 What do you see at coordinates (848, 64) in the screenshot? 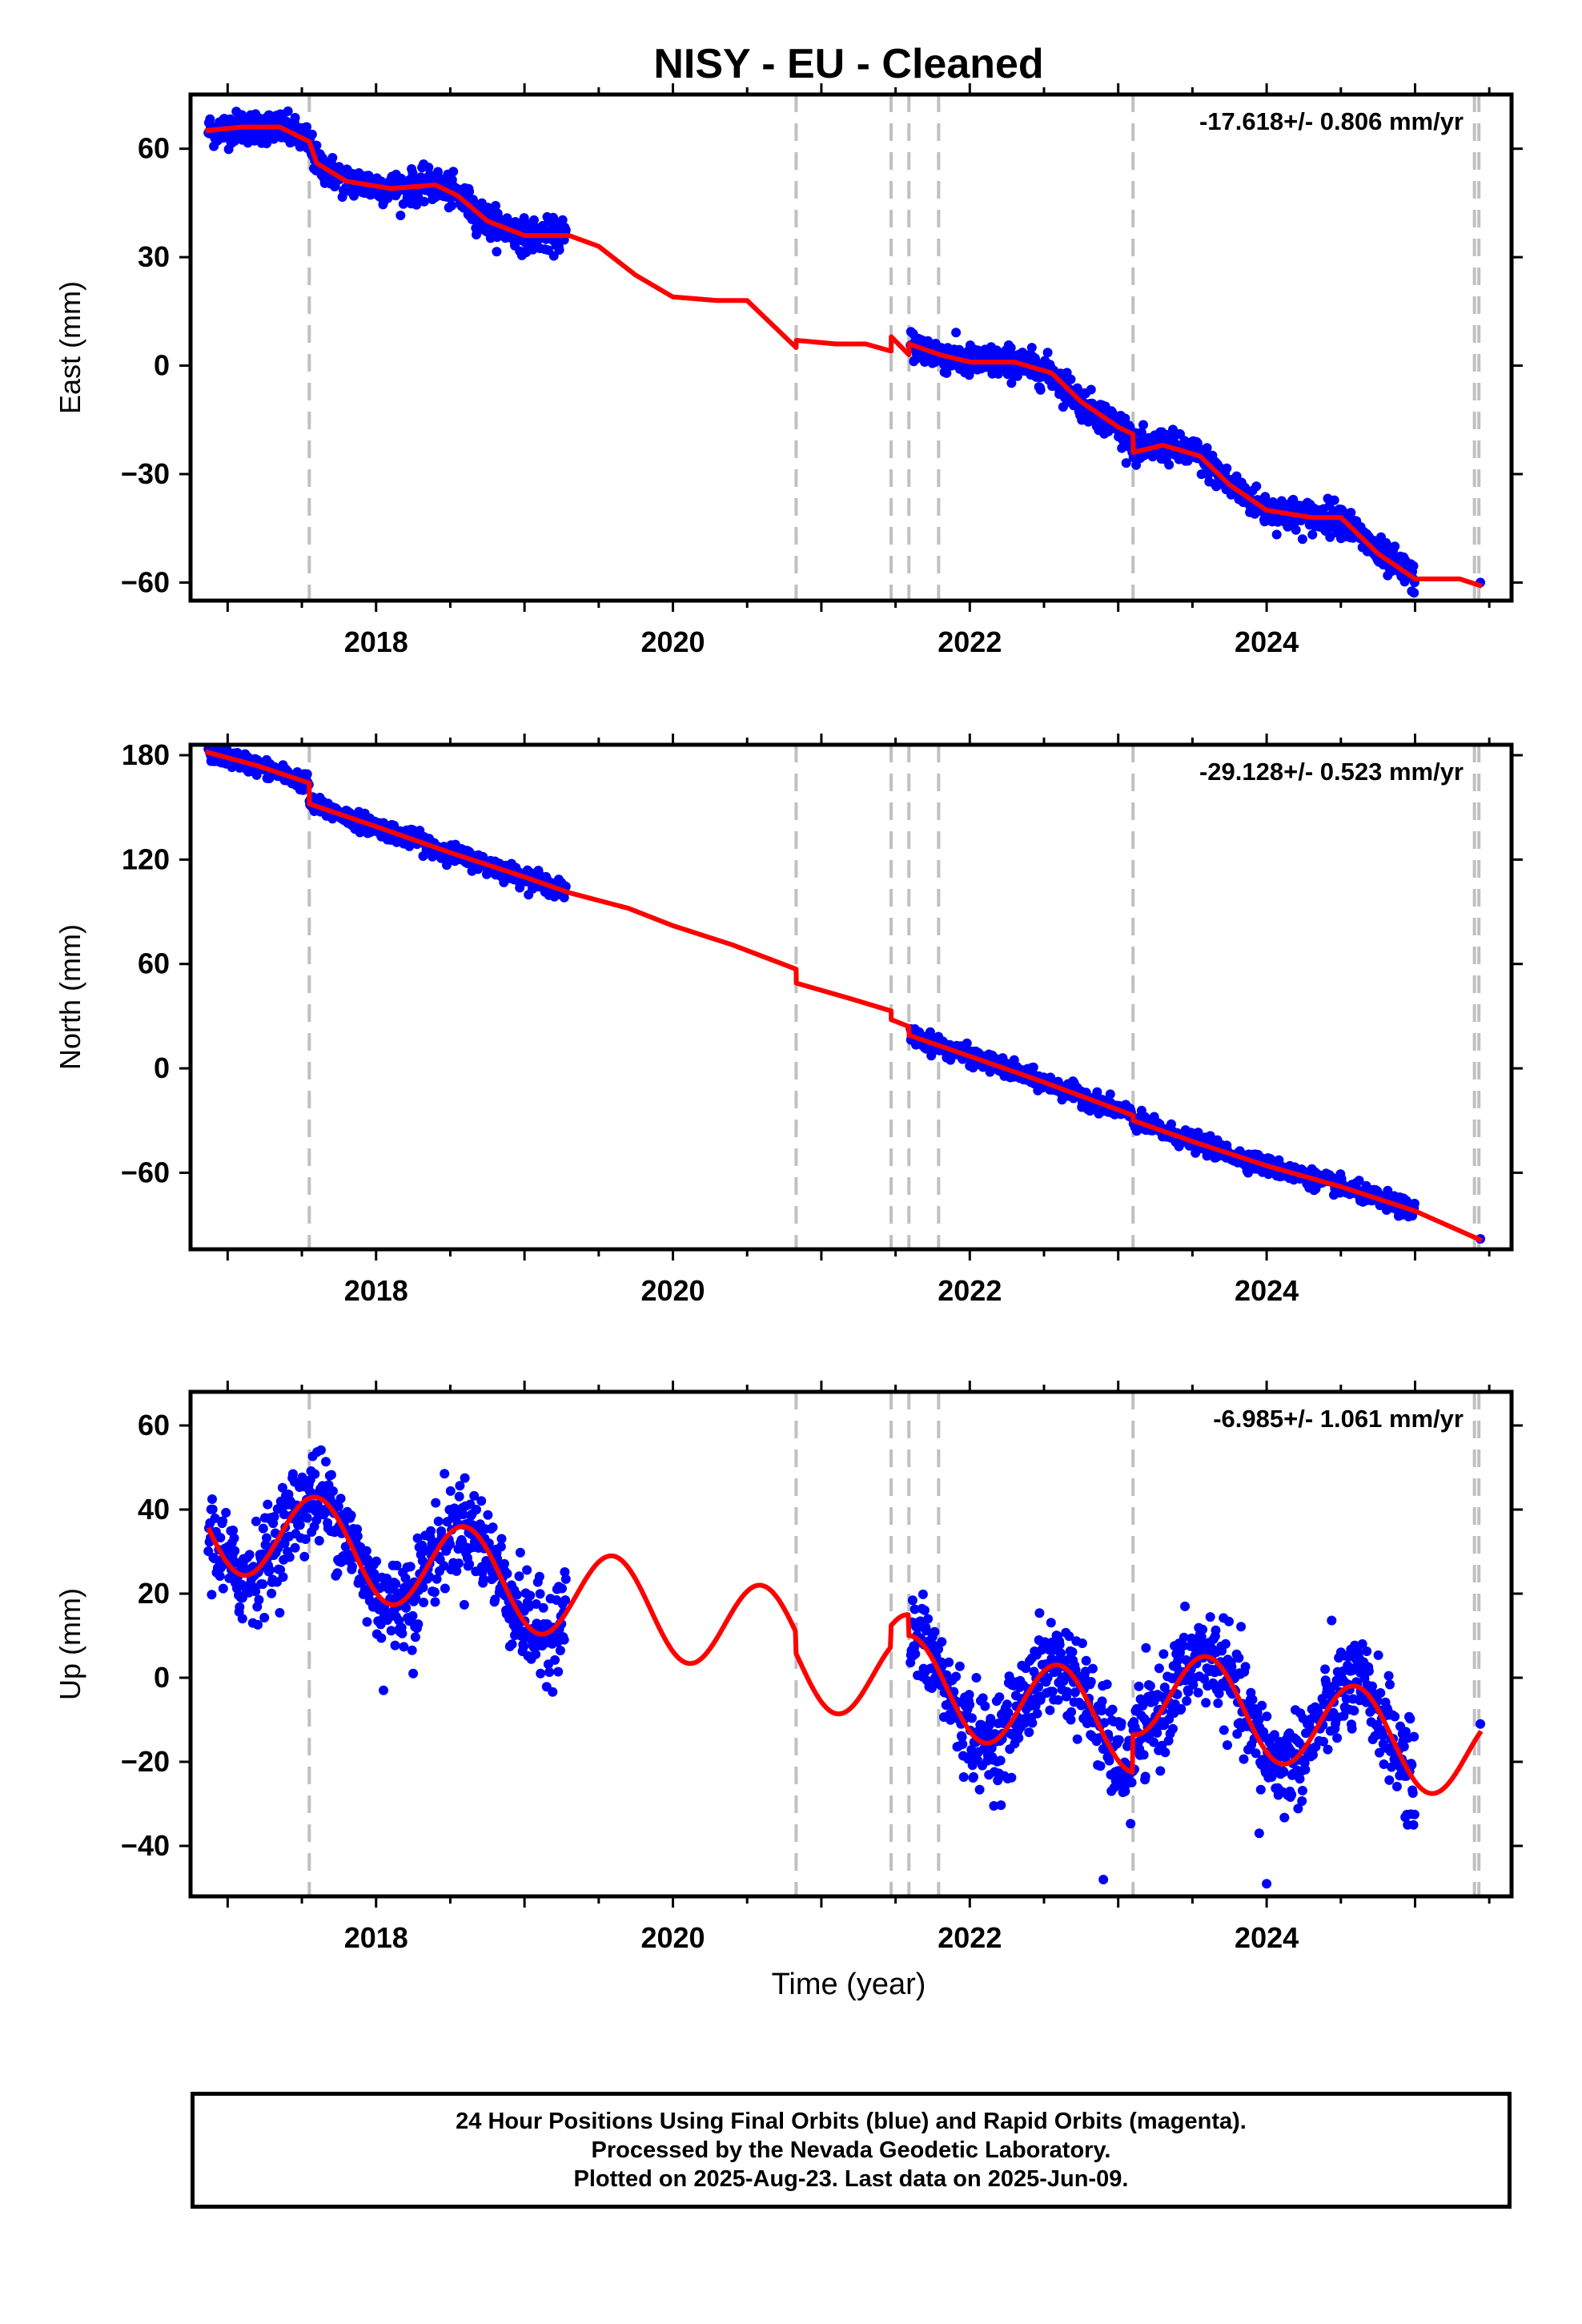
I see `chart-title: NISY - EU - Cleaned` at bounding box center [848, 64].